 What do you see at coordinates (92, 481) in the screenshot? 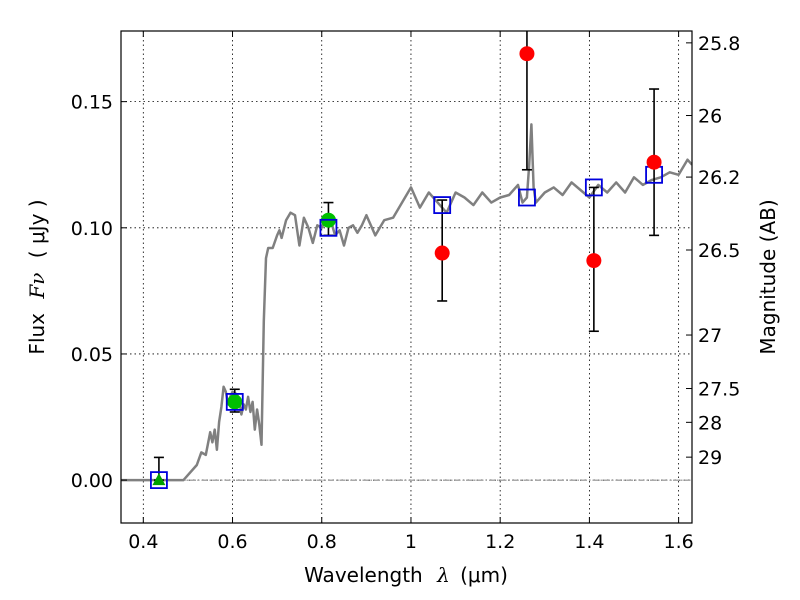
I see `y-tick-label: 0.00` at bounding box center [92, 481].